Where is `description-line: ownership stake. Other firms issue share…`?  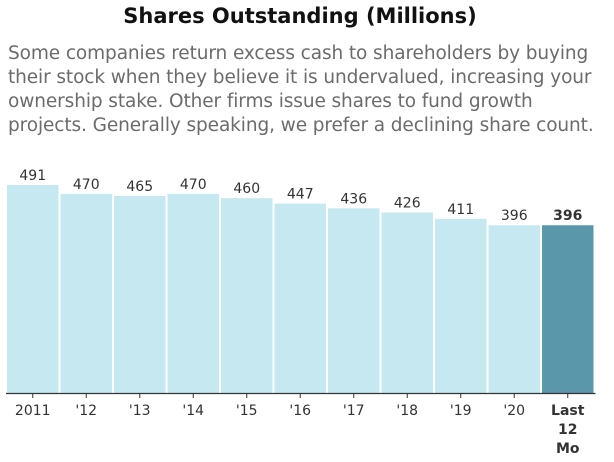 description-line: ownership stake. Other firms issue share… is located at coordinates (270, 101).